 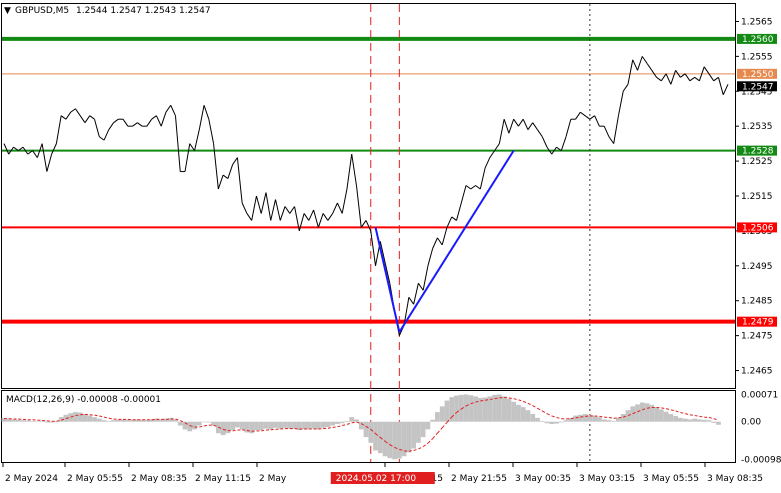 I want to click on macd-title: MACD(12,26,9) -0.00008 -0.00001, so click(x=83, y=400).